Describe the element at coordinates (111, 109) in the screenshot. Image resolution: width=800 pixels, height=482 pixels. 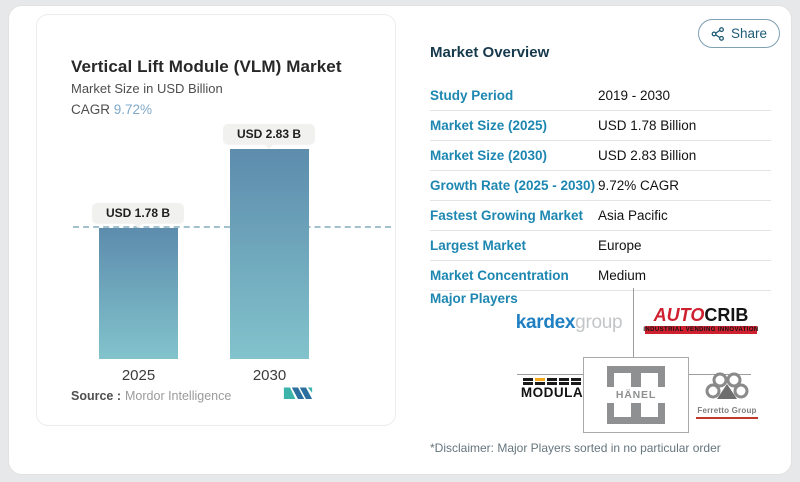
I see `chart-cagr: CAGR 9.72%` at that location.